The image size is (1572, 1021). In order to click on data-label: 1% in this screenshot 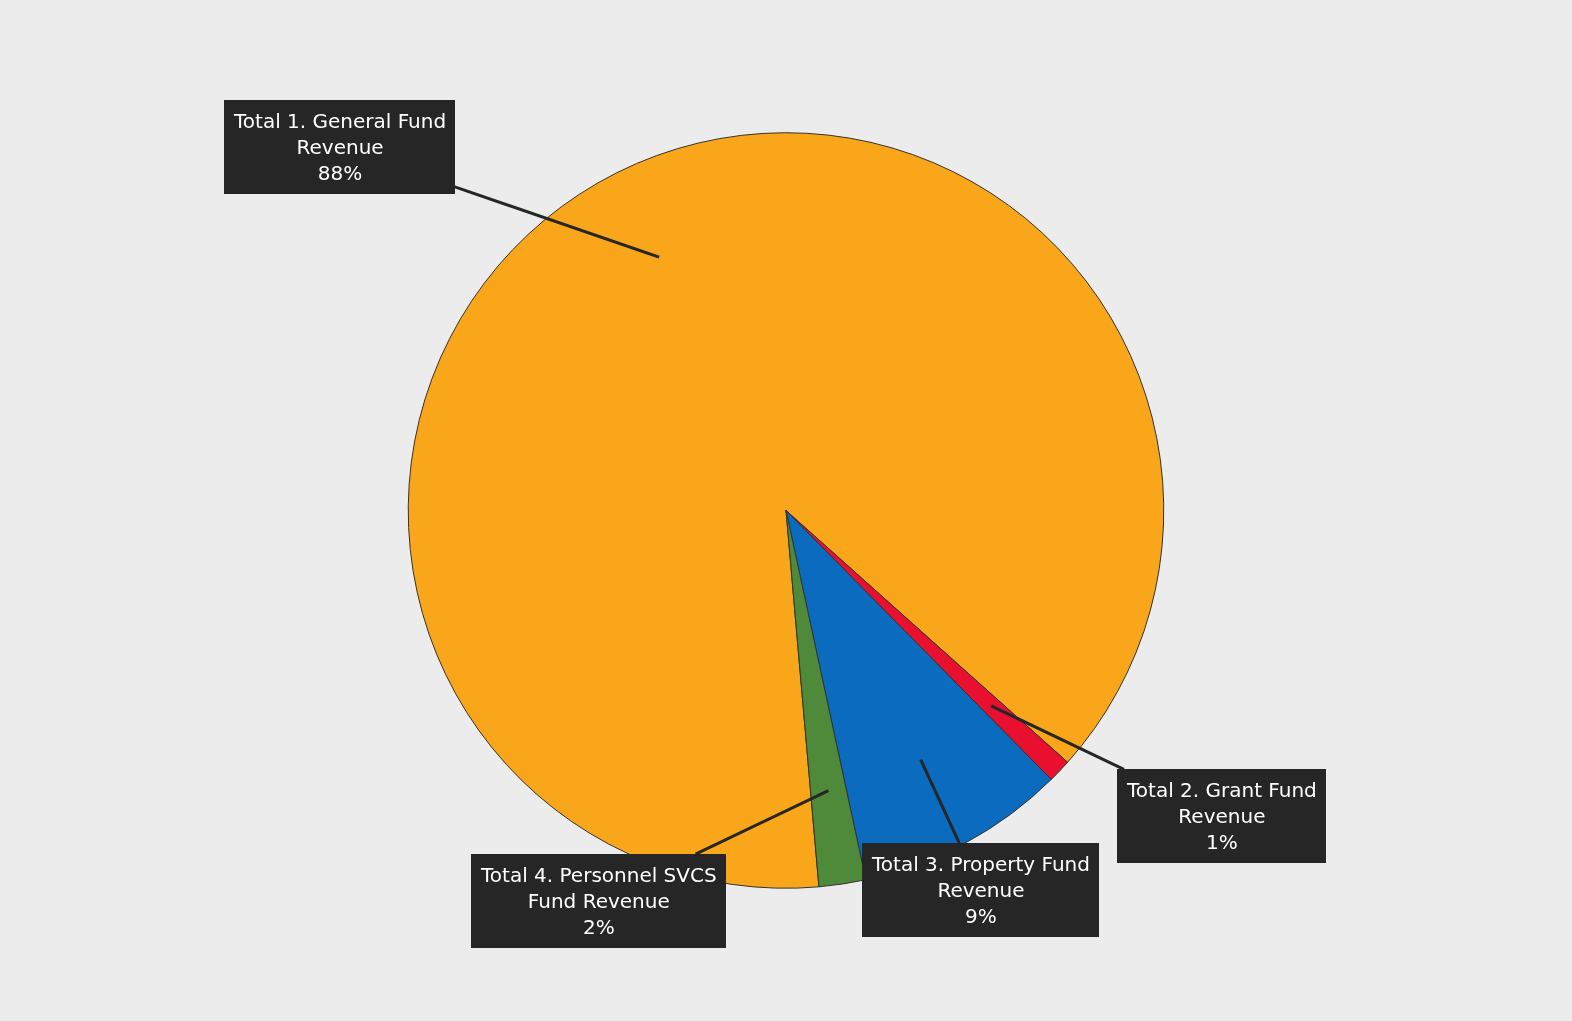, I will do `click(1222, 842)`.